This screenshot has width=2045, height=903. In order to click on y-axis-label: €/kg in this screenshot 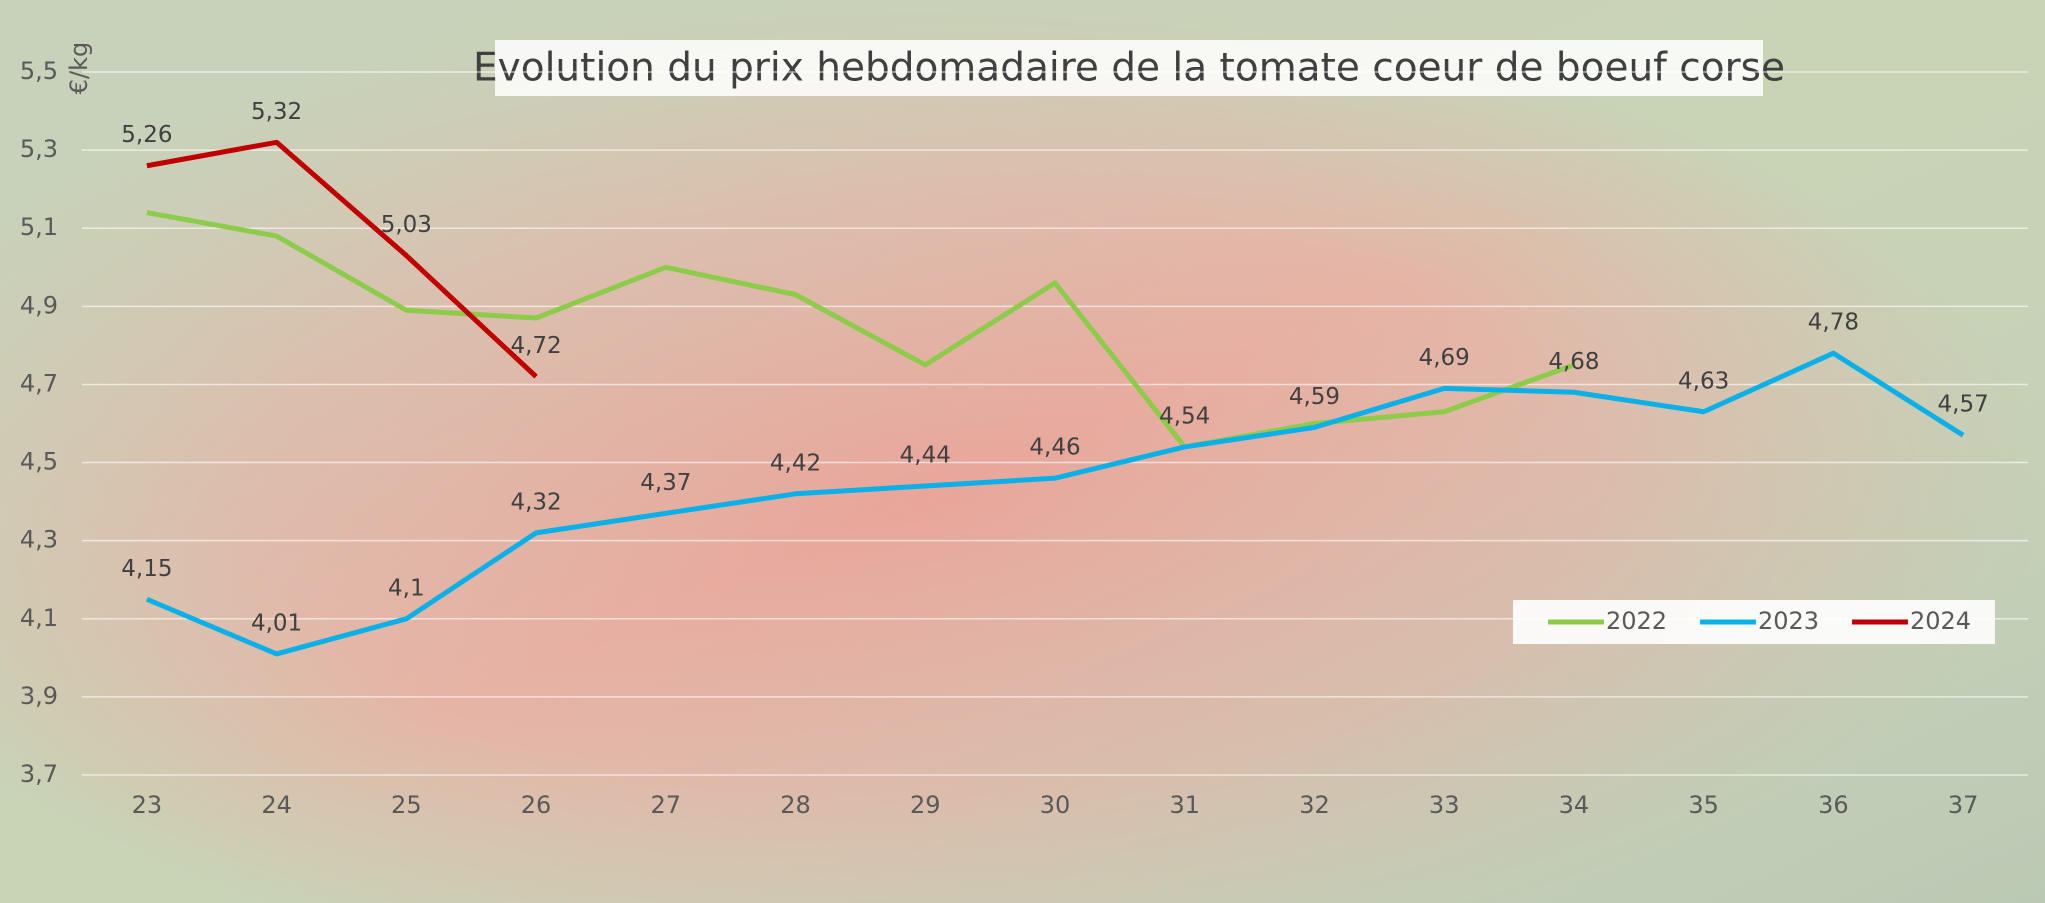, I will do `click(79, 68)`.